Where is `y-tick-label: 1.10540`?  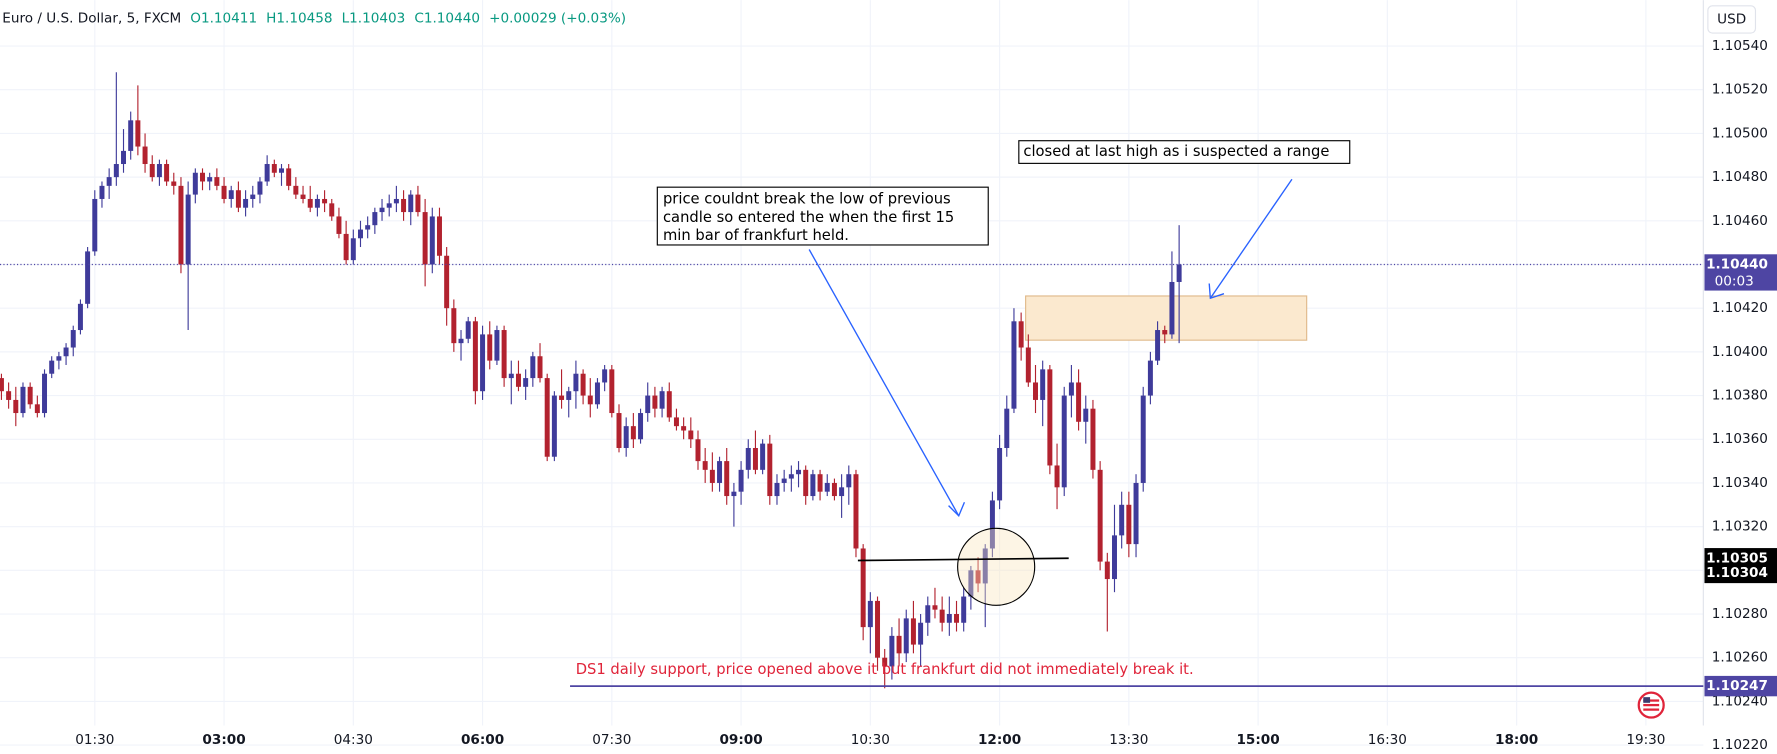
y-tick-label: 1.10540 is located at coordinates (1740, 46).